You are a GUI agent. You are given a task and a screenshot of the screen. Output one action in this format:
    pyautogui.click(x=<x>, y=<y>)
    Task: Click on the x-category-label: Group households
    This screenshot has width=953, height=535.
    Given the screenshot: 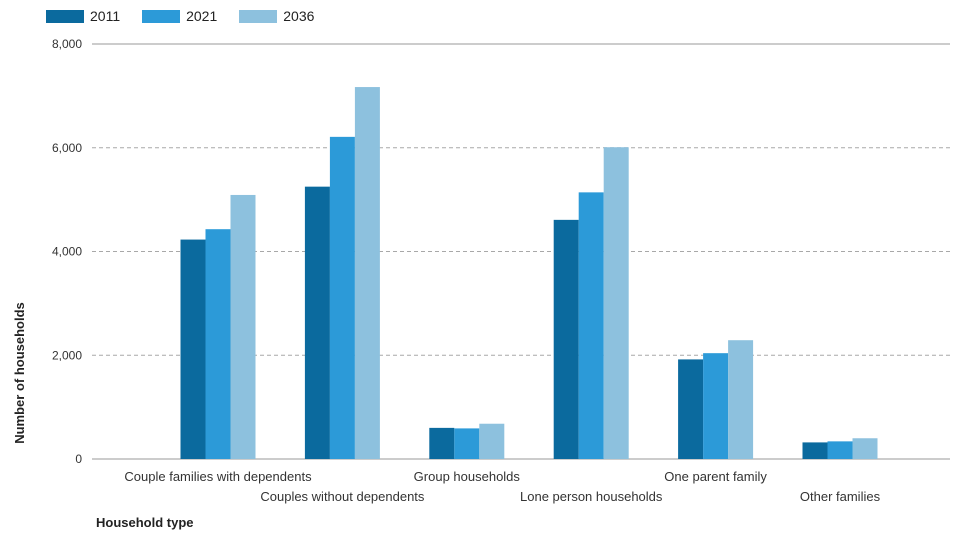 What is the action you would take?
    pyautogui.click(x=467, y=476)
    